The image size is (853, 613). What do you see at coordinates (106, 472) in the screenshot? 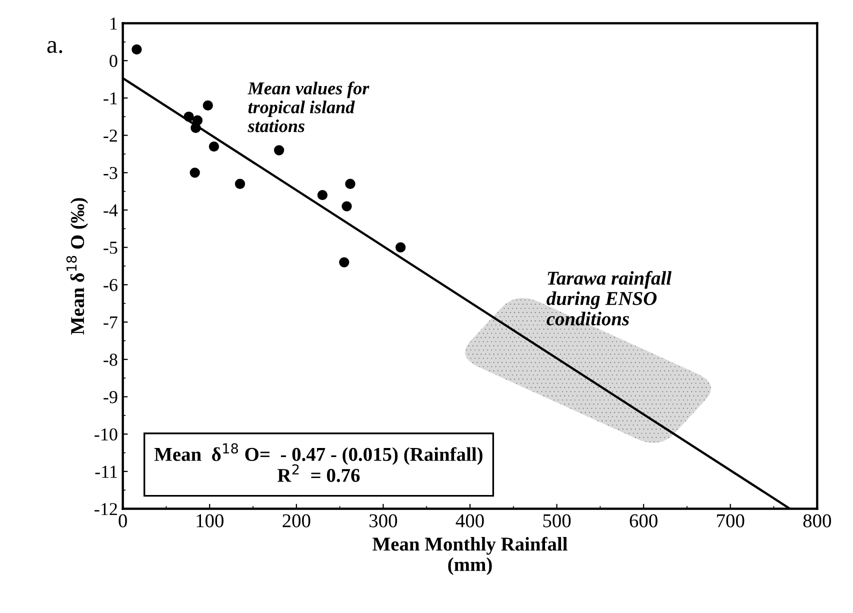
I see `y-tick-label: -11` at bounding box center [106, 472].